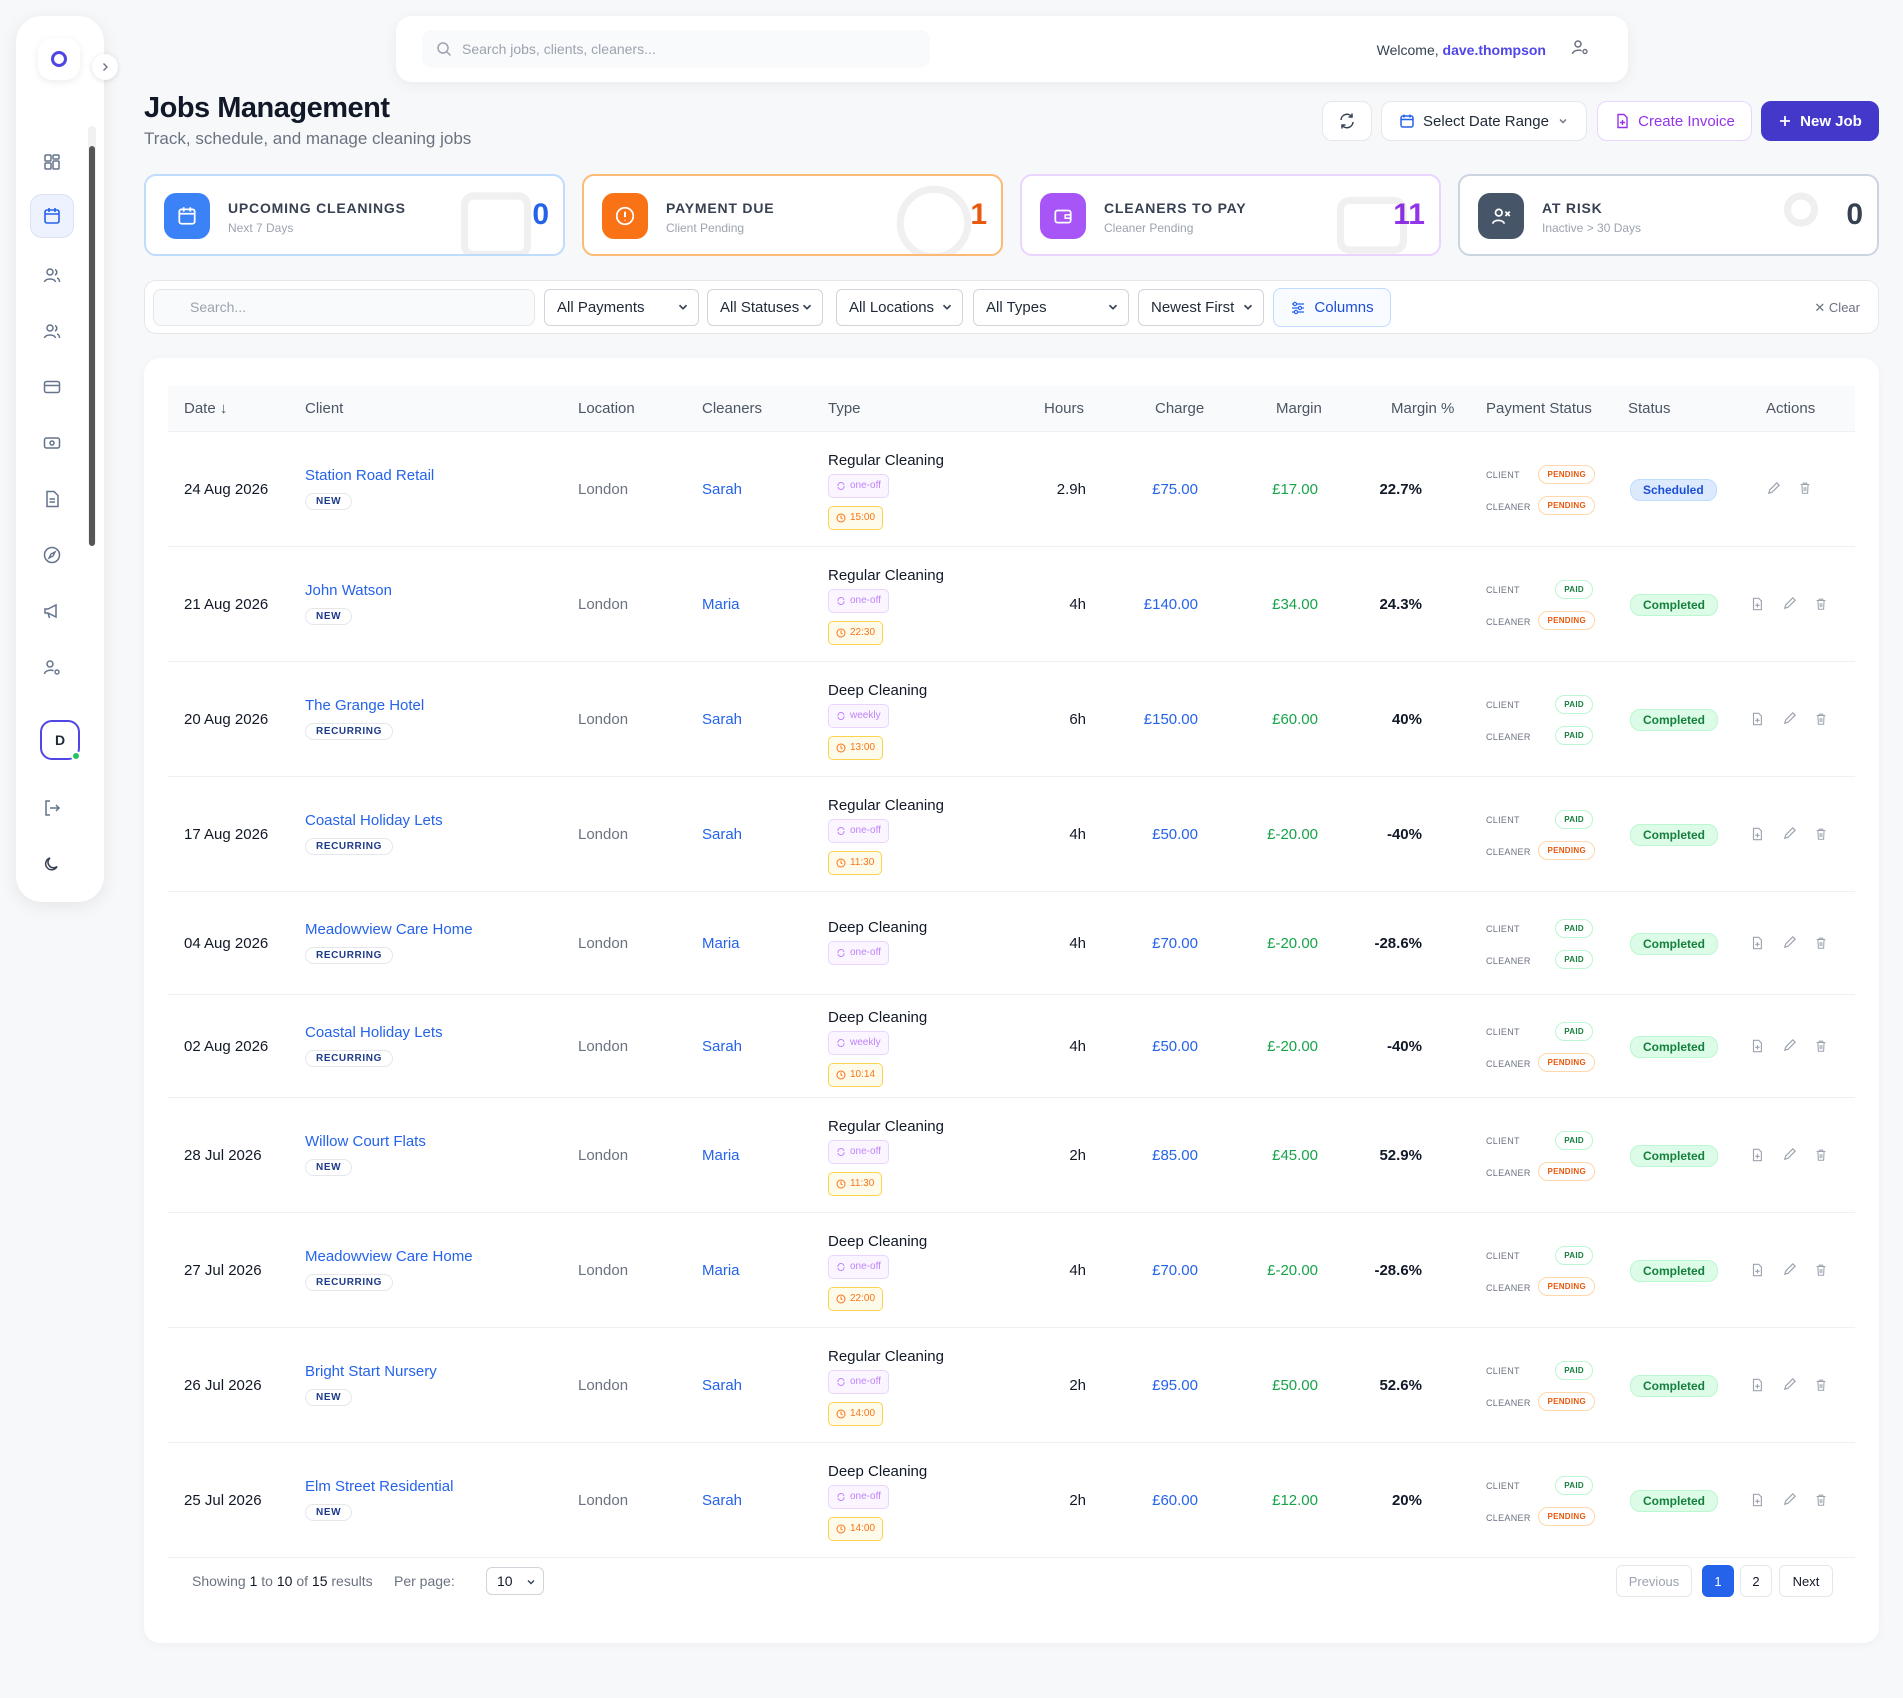 Image resolution: width=1903 pixels, height=1698 pixels. What do you see at coordinates (1674, 121) in the screenshot?
I see `create-invoice-button: Create Invoice` at bounding box center [1674, 121].